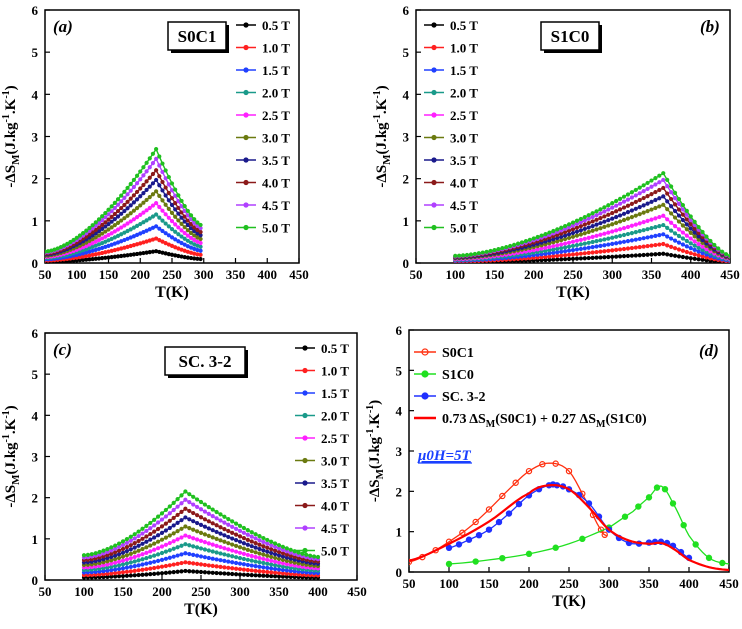  What do you see at coordinates (382, 106) in the screenshot?
I see `ylabel-units: .K` at bounding box center [382, 106].